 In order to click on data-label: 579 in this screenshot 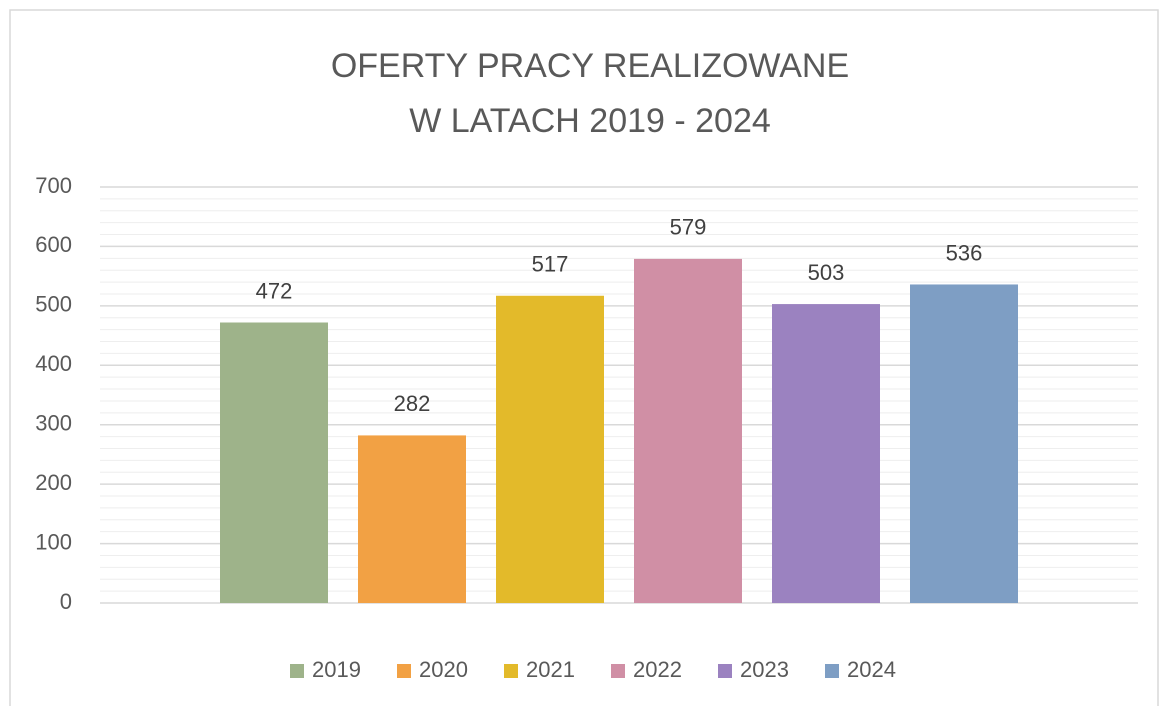, I will do `click(688, 227)`.